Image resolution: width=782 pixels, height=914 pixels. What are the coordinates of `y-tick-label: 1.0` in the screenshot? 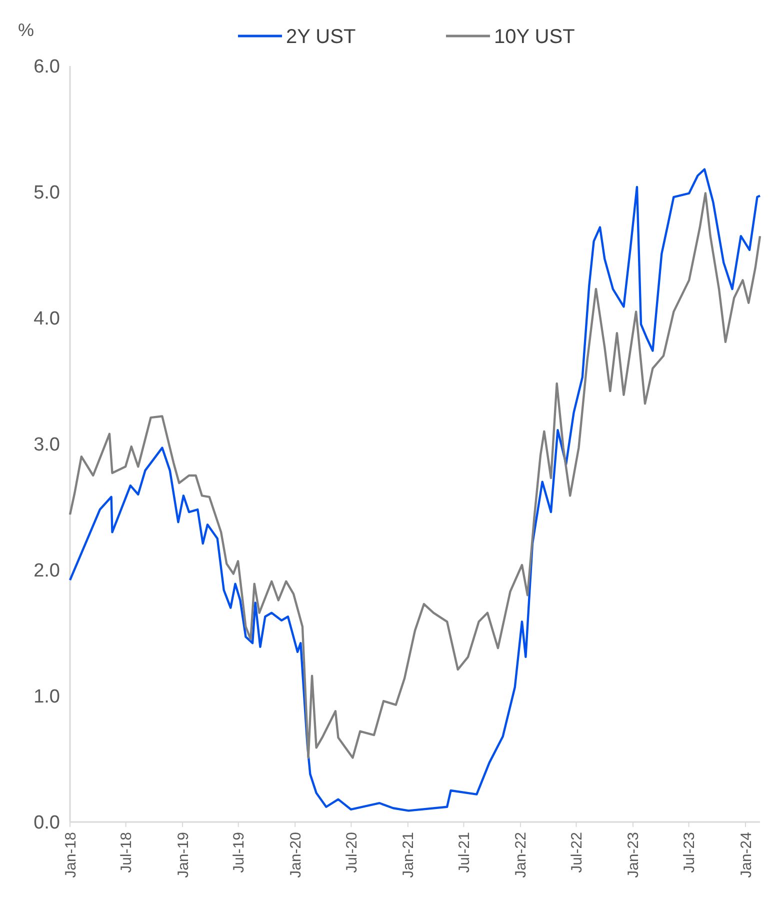 It's located at (47, 697).